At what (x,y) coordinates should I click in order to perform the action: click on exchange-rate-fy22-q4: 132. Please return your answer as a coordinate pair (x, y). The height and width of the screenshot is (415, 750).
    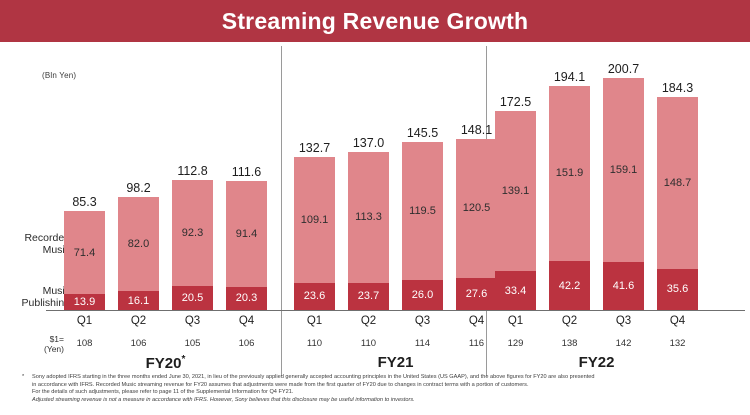
    Looking at the image, I should click on (677, 343).